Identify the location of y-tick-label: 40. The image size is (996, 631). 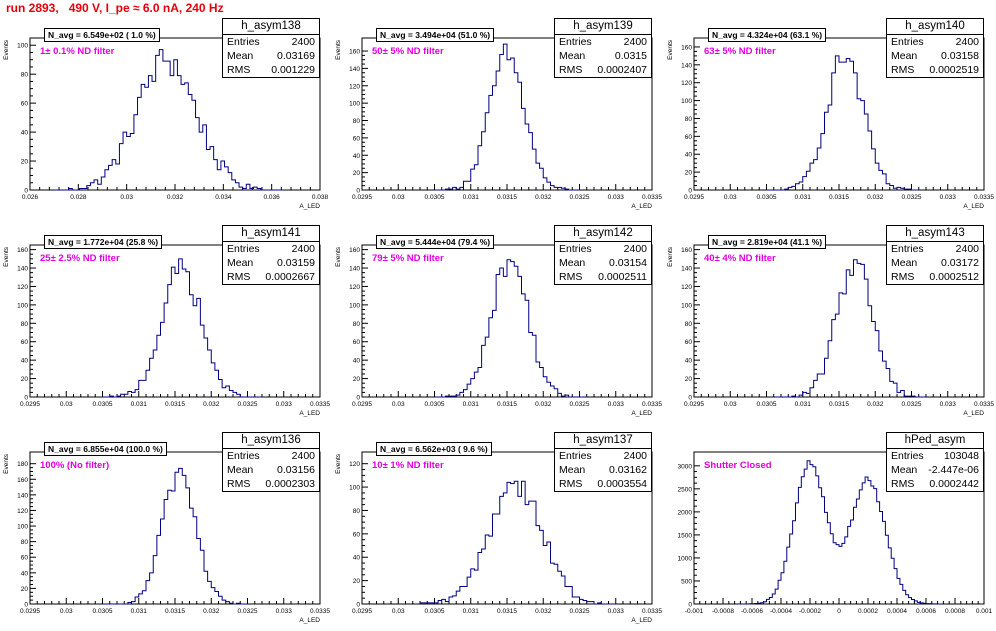
(357, 156).